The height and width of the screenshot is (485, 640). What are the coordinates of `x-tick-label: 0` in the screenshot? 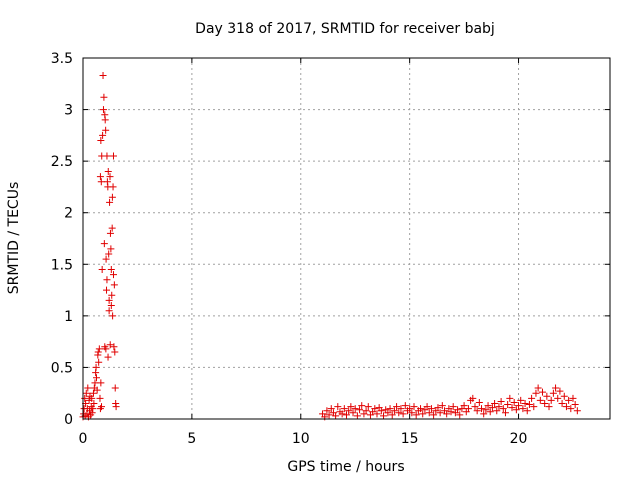 It's located at (83, 439).